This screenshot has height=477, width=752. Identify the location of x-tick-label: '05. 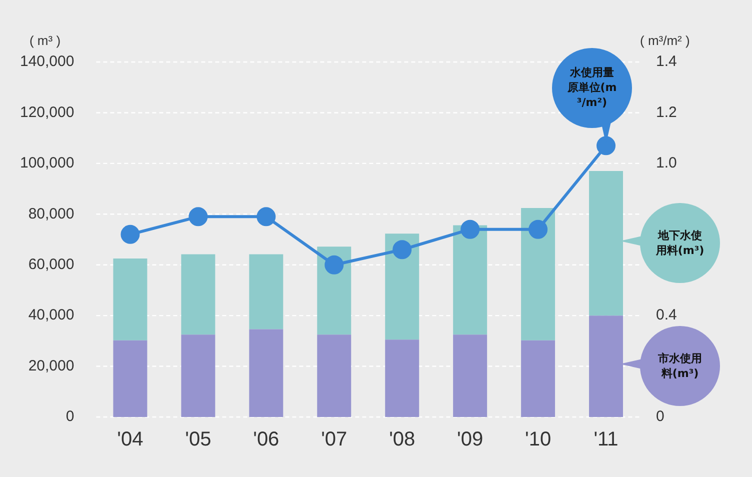
(198, 439).